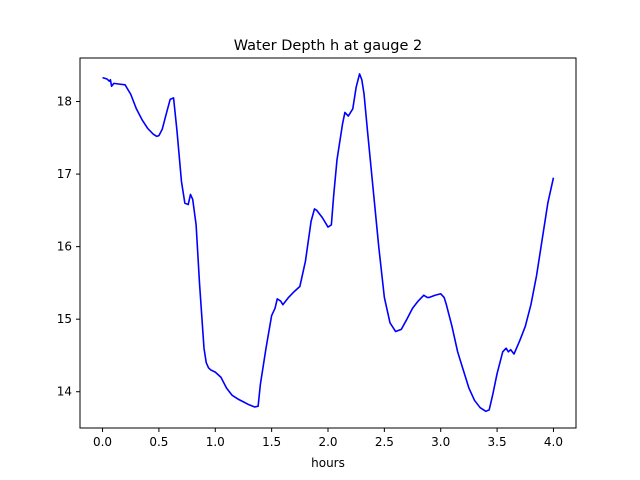 This screenshot has width=640, height=480. Describe the element at coordinates (64, 392) in the screenshot. I see `y-tick-label: 14` at that location.